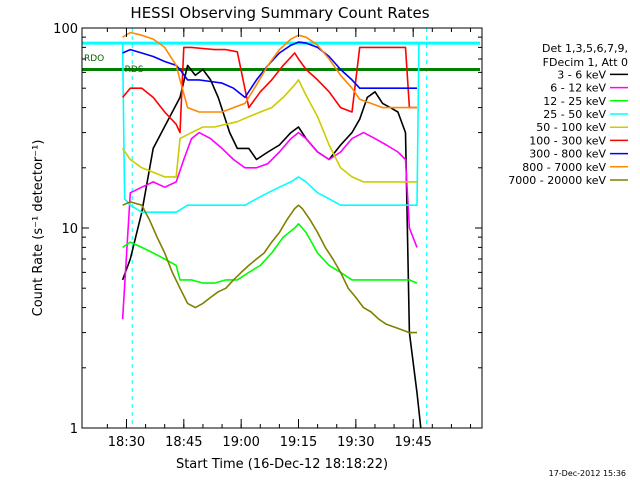  What do you see at coordinates (564, 167) in the screenshot?
I see `legend-label: 800 - 7000 keV` at bounding box center [564, 167].